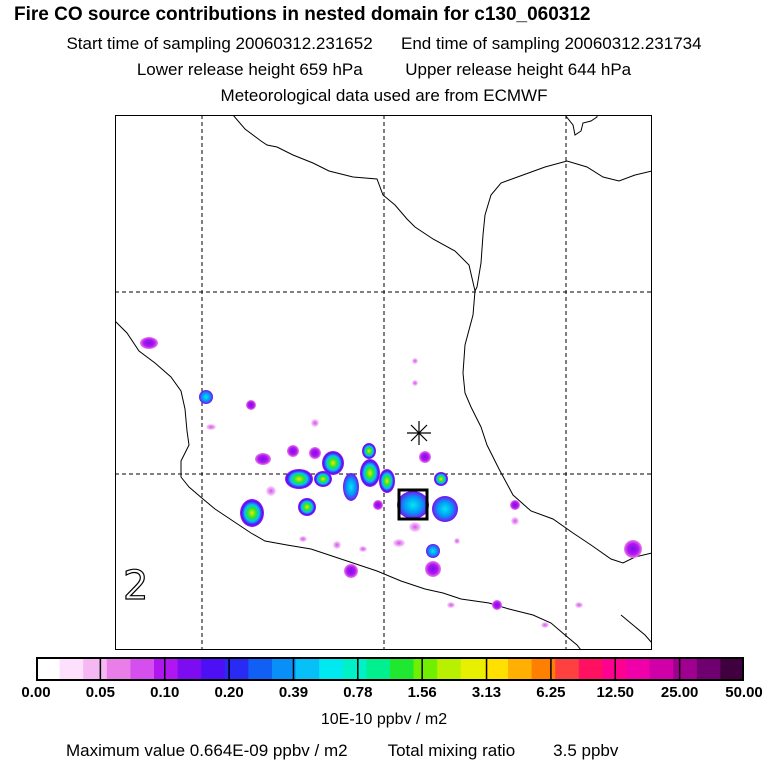  Describe the element at coordinates (165, 692) in the screenshot. I see `colorbar-tick-label: 0.10` at that location.